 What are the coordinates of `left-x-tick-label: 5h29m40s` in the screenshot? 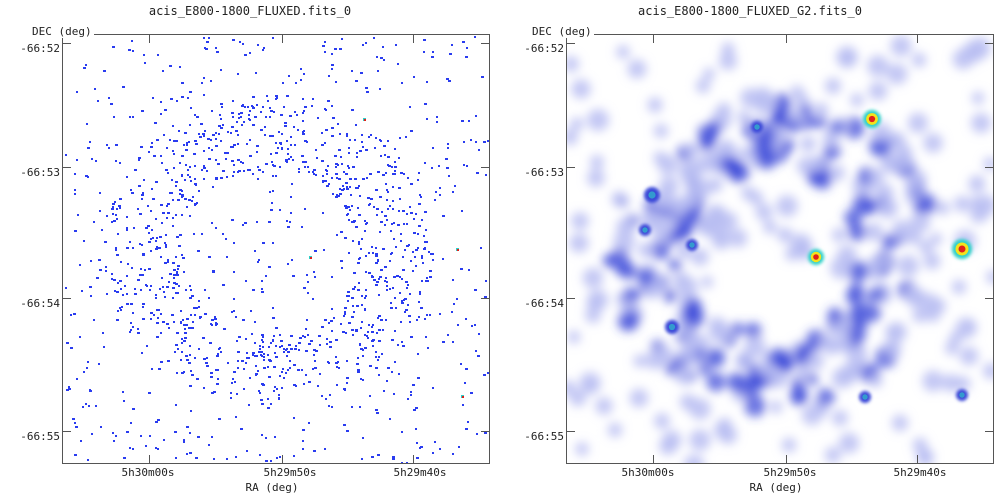 It's located at (420, 472).